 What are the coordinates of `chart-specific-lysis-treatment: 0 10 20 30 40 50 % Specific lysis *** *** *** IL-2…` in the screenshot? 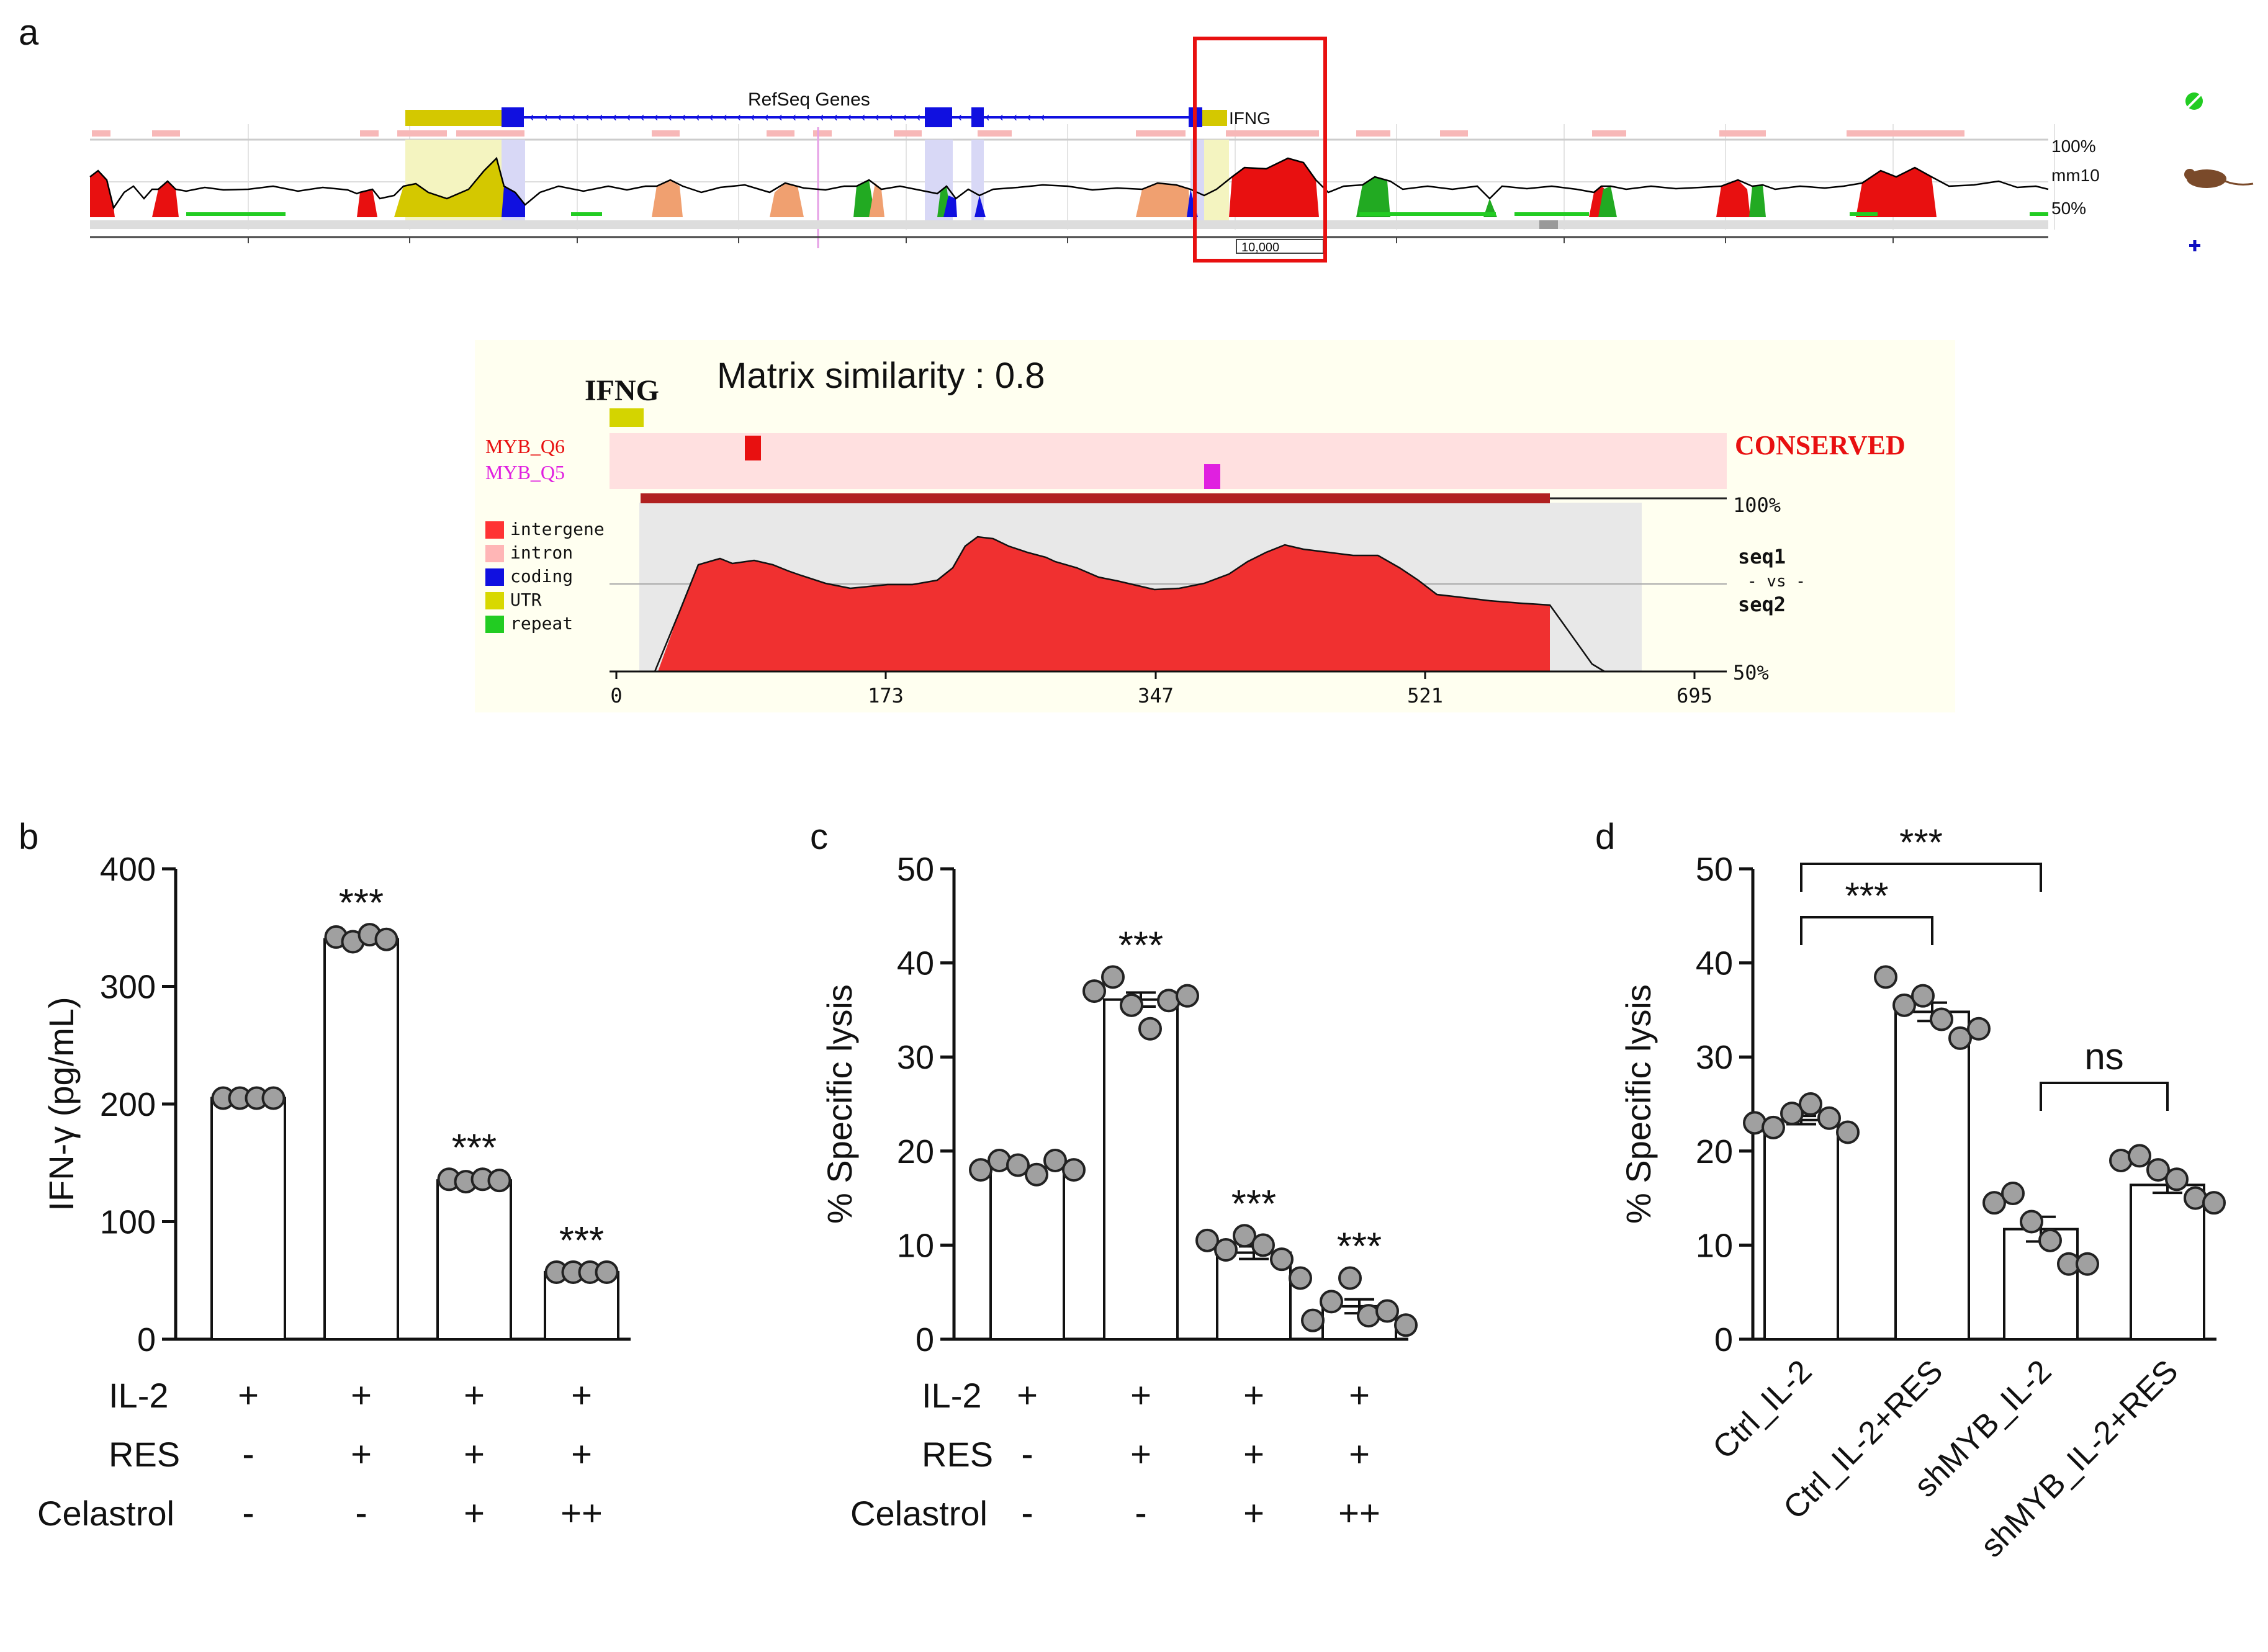 It's located at (1119, 1192).